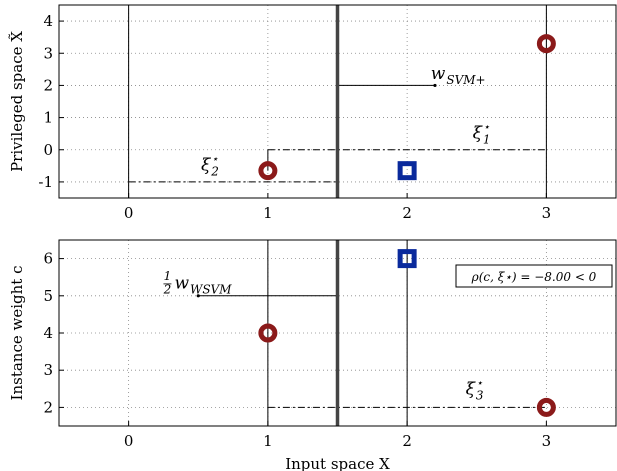  What do you see at coordinates (48, 150) in the screenshot?
I see `y-tick-label: 0` at bounding box center [48, 150].